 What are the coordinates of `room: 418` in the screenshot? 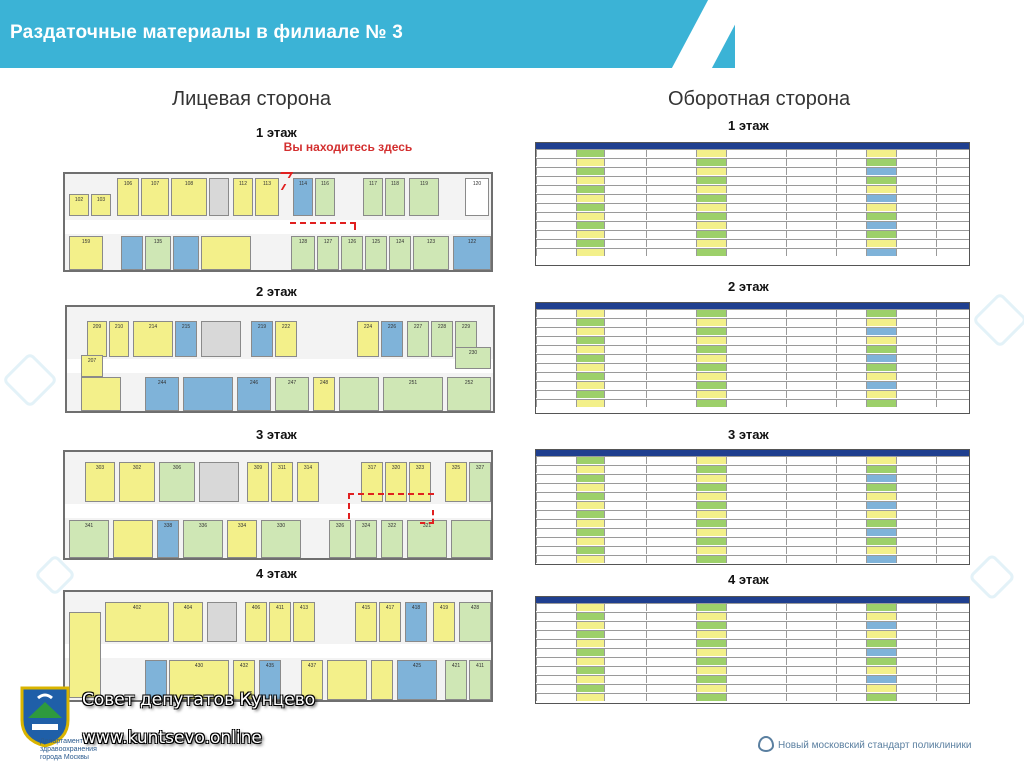 It's located at (416, 622).